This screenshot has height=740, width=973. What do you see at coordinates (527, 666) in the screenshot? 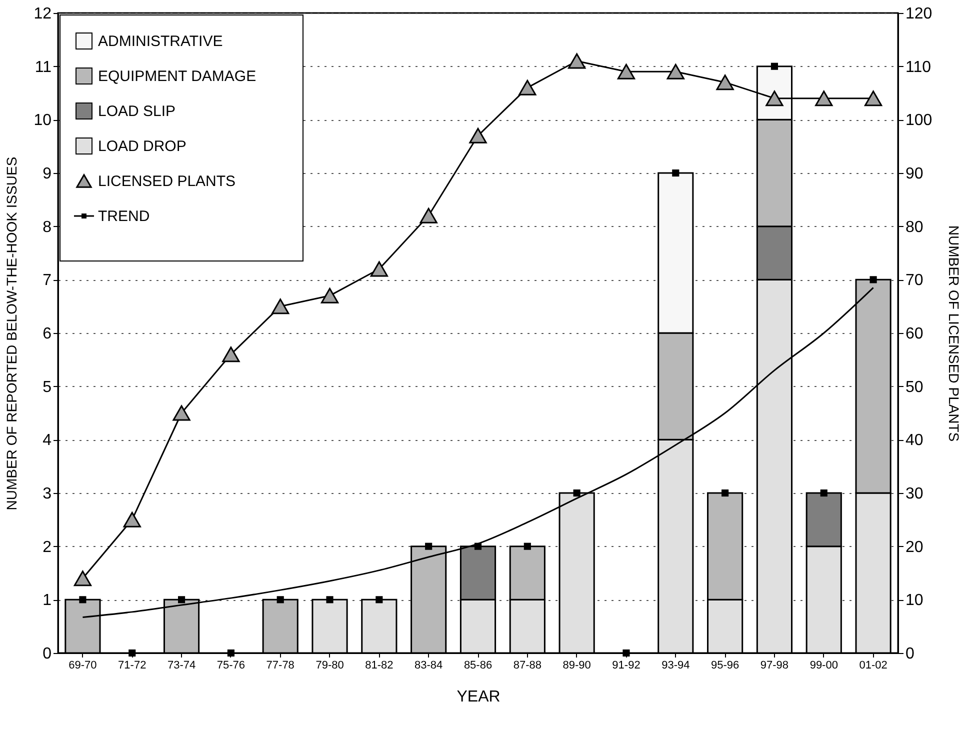
I see `x-tick-label: 87-88` at bounding box center [527, 666].